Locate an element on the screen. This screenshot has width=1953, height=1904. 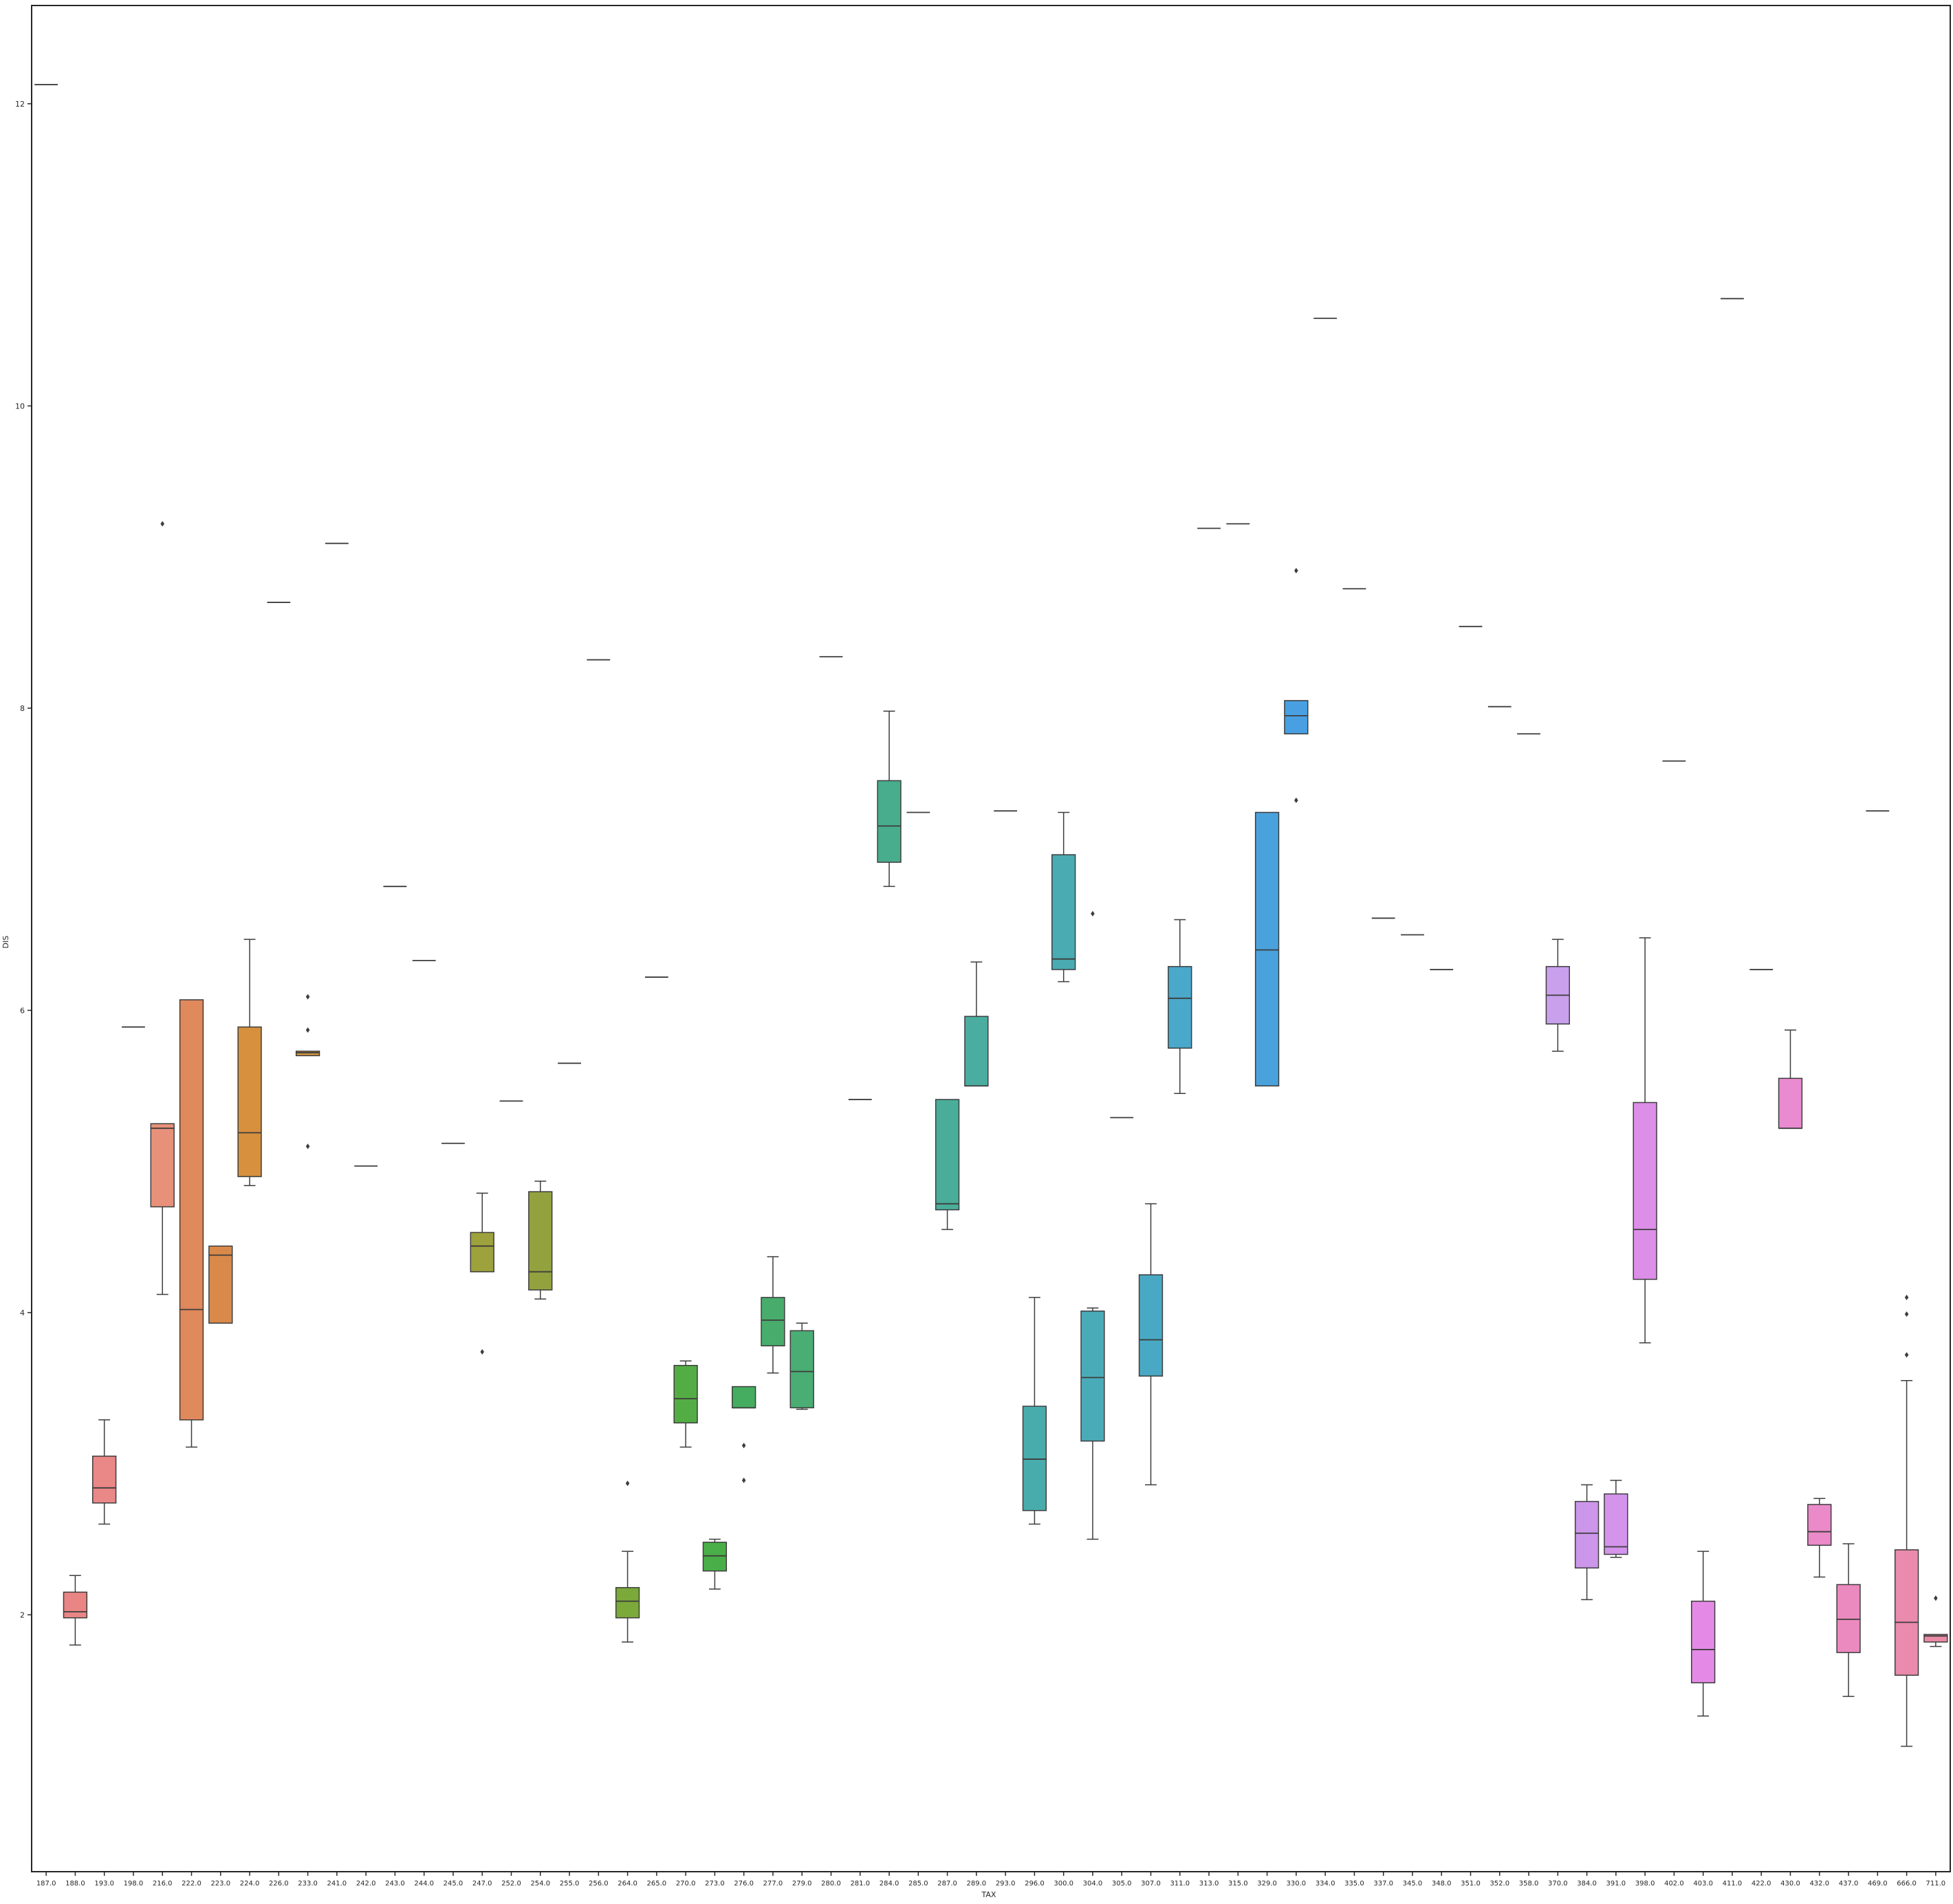
y-tick-label: 4 is located at coordinates (22, 1313).